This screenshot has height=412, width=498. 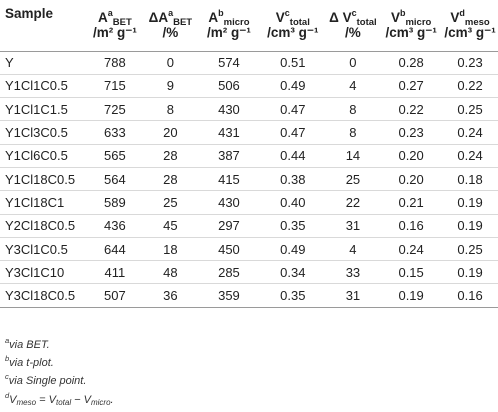 What do you see at coordinates (411, 295) in the screenshot?
I see `cell-vmicro: 0.19` at bounding box center [411, 295].